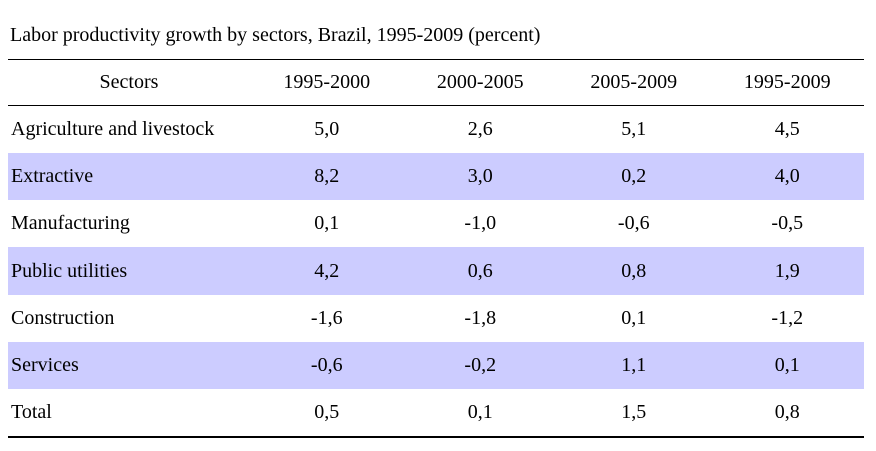 Image resolution: width=876 pixels, height=451 pixels. Describe the element at coordinates (787, 317) in the screenshot. I see `table-cell: -1,2` at that location.